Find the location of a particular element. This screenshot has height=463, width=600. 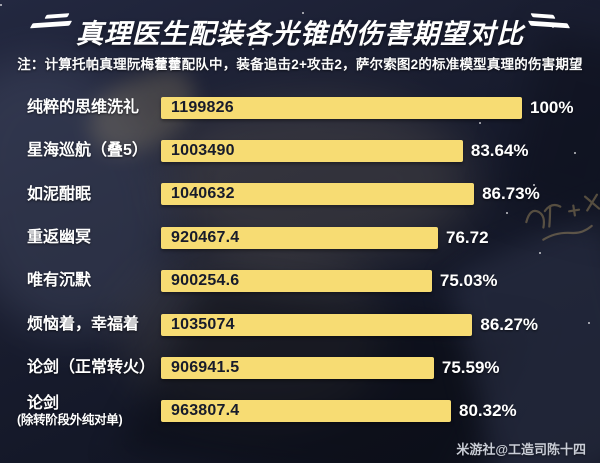

damage-value: 906941.5 is located at coordinates (205, 368).